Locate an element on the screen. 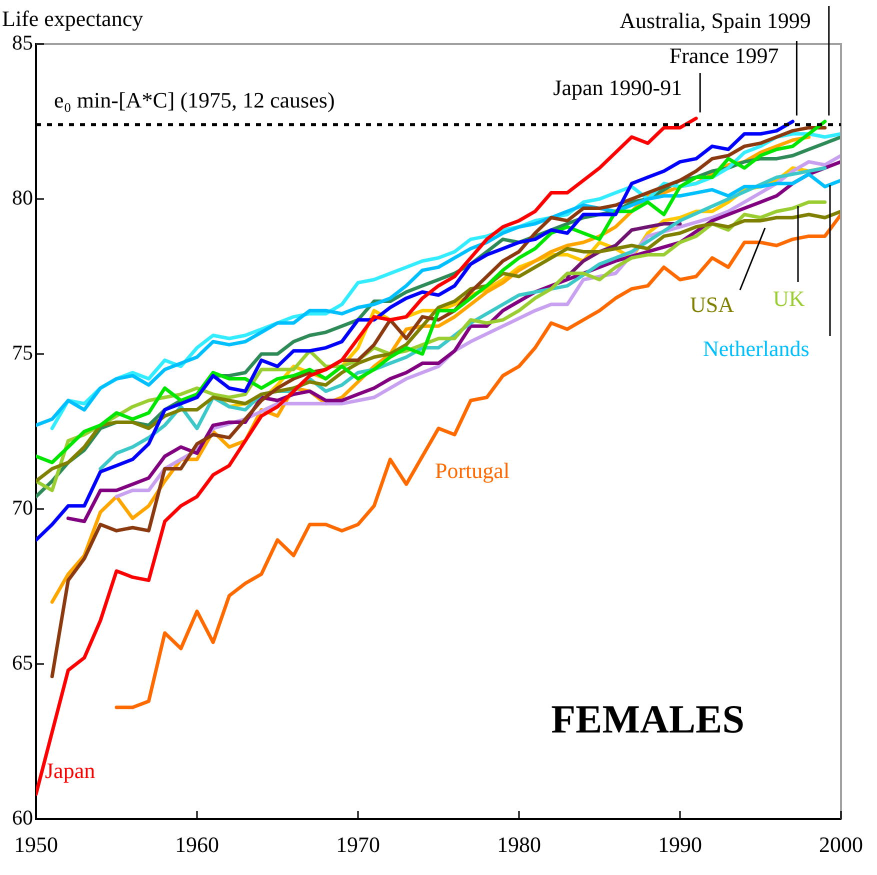 This screenshot has width=877, height=875. text: Netherlands is located at coordinates (756, 348).